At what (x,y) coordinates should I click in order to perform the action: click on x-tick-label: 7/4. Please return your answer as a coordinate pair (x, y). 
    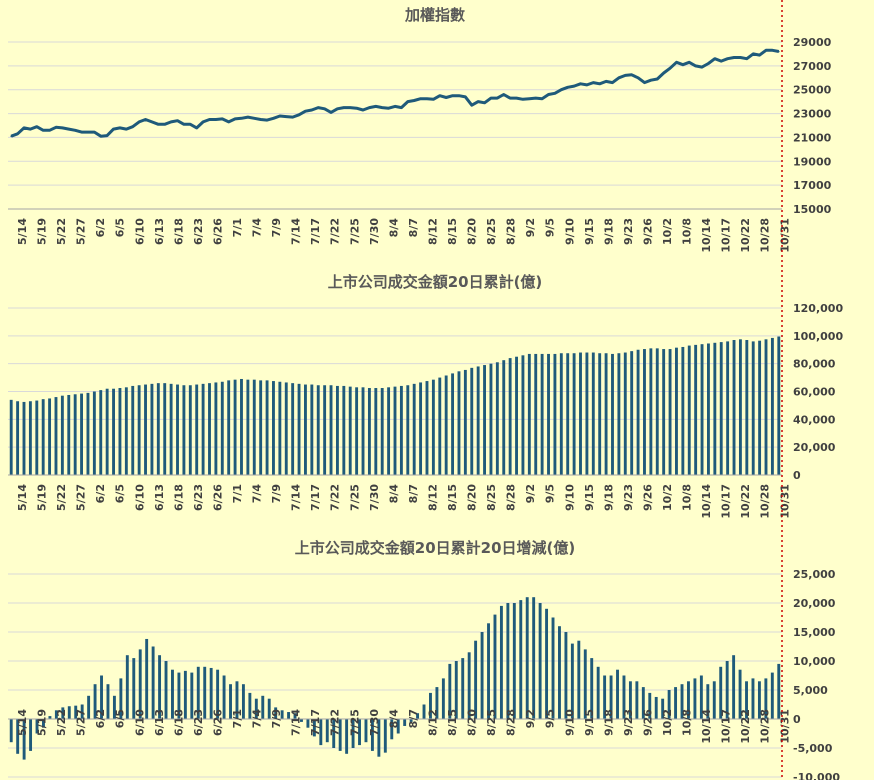
    Looking at the image, I should click on (257, 494).